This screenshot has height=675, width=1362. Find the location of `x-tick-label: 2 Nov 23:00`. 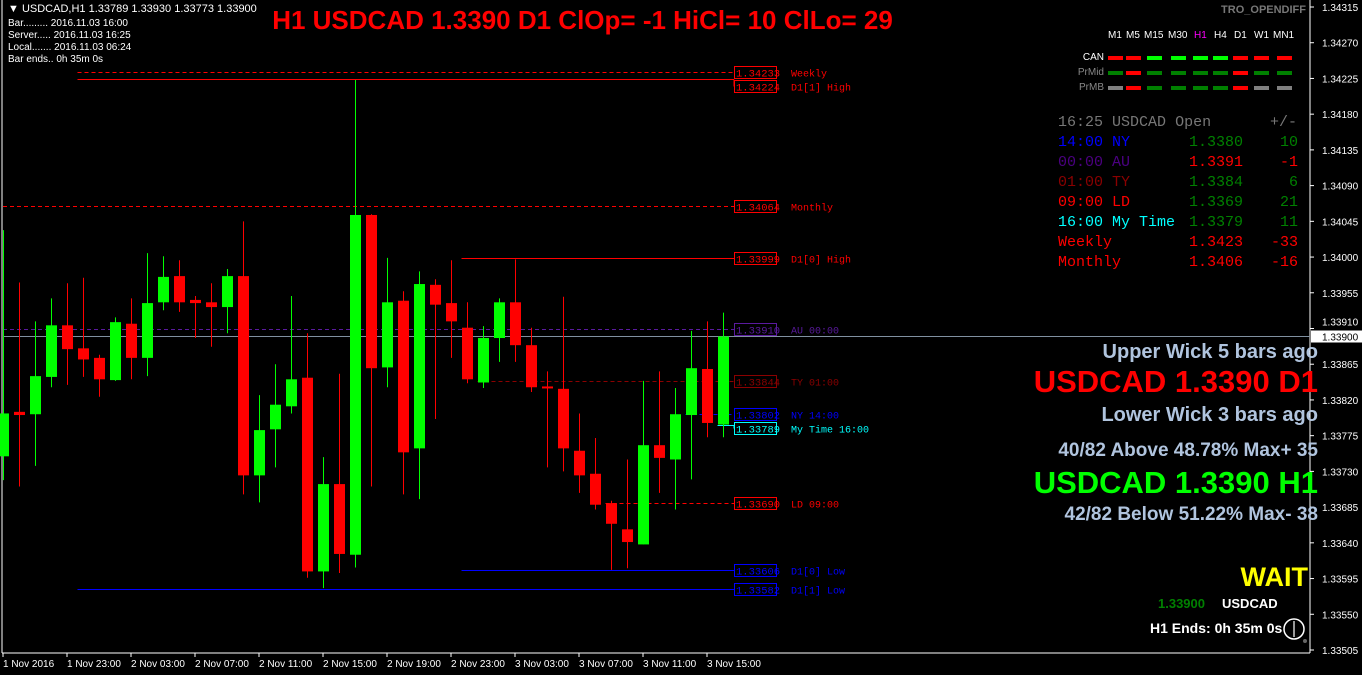

x-tick-label: 2 Nov 23:00 is located at coordinates (478, 664).